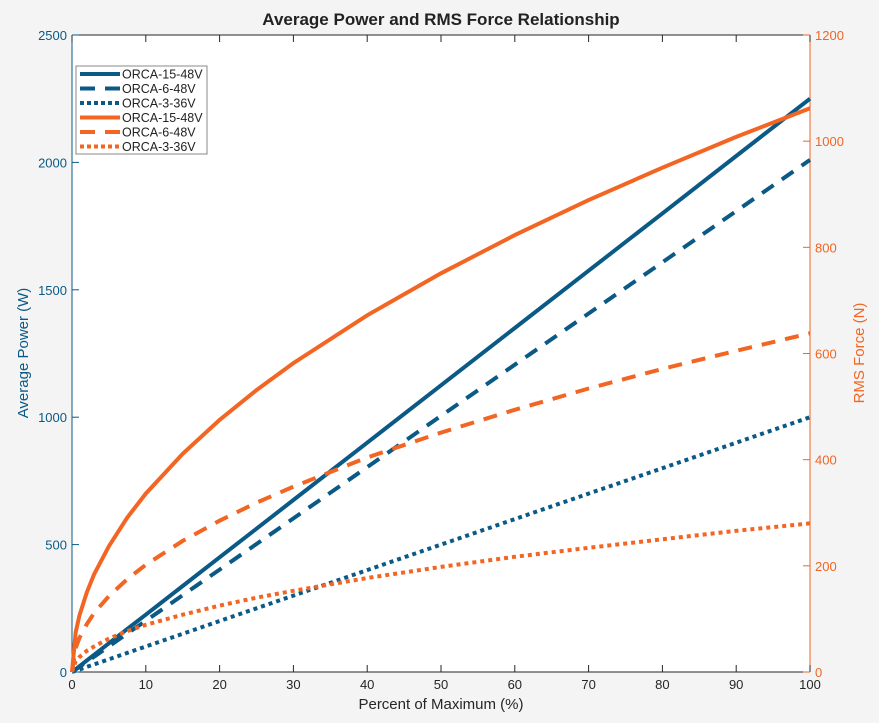 The image size is (879, 723). I want to click on left-tick-label: 2000, so click(52, 162).